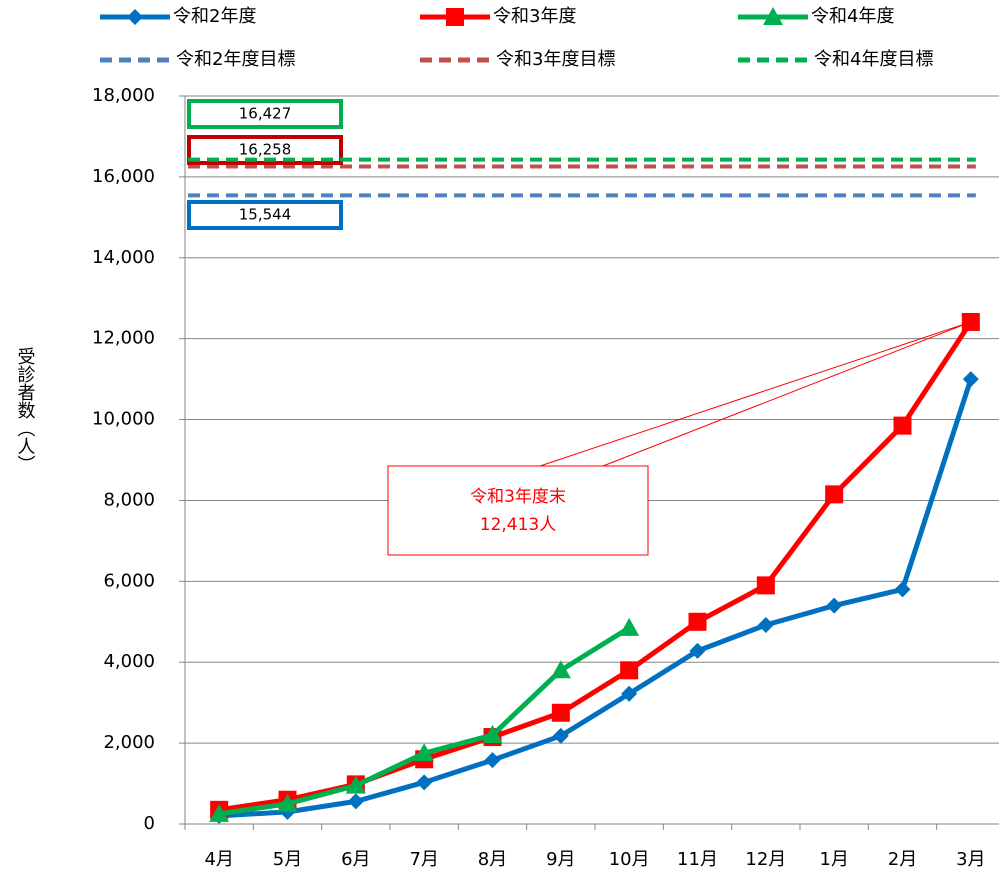  What do you see at coordinates (765, 859) in the screenshot?
I see `x-tick-label: 12月` at bounding box center [765, 859].